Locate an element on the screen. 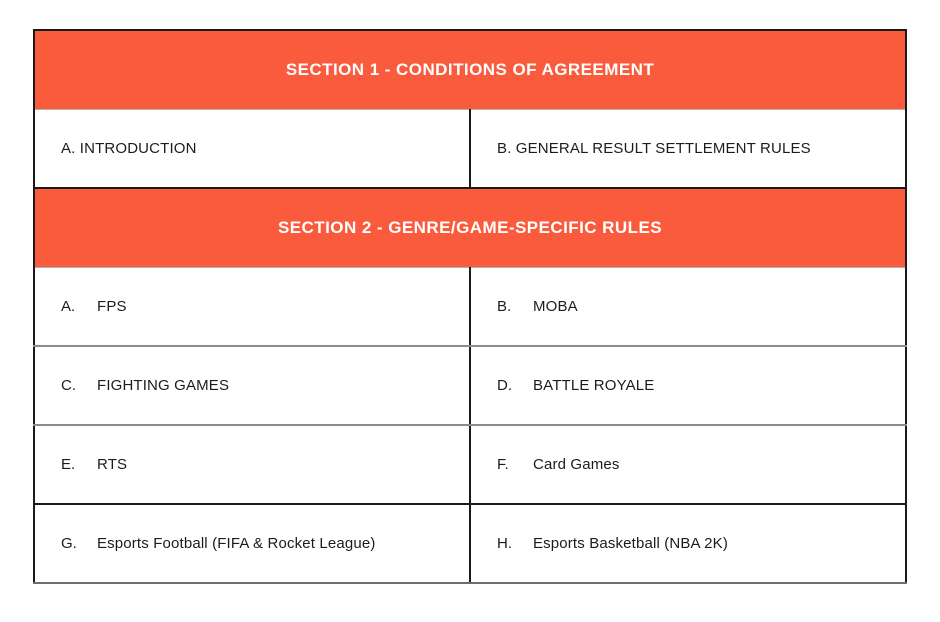 The width and height of the screenshot is (940, 622). section-2-header-row: SECTION 2 - GENRE/GAME-SPECIFIC RULES is located at coordinates (470, 227).